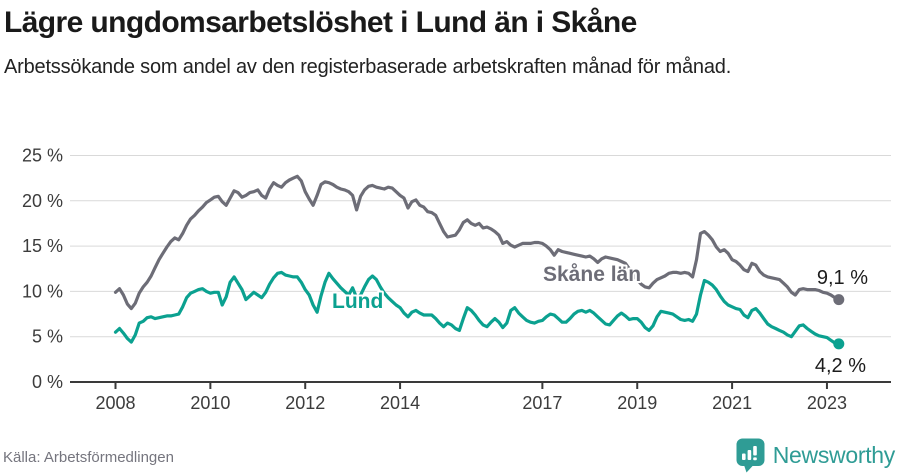  Describe the element at coordinates (42, 246) in the screenshot. I see `y-tick-label: 15 %` at that location.